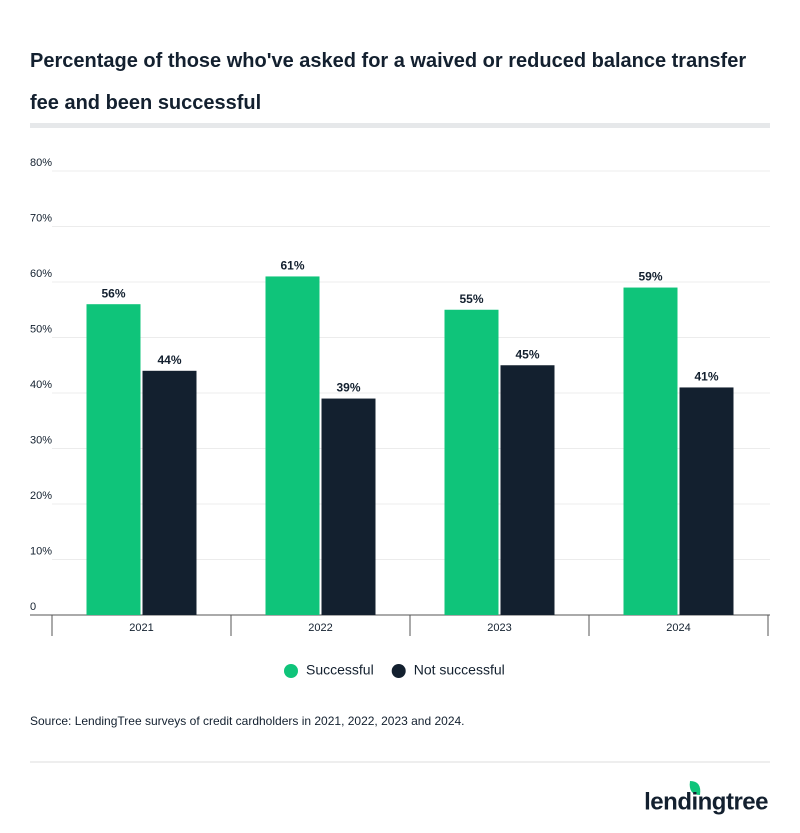 The image size is (800, 833). I want to click on y-tick-label: 70%, so click(41, 218).